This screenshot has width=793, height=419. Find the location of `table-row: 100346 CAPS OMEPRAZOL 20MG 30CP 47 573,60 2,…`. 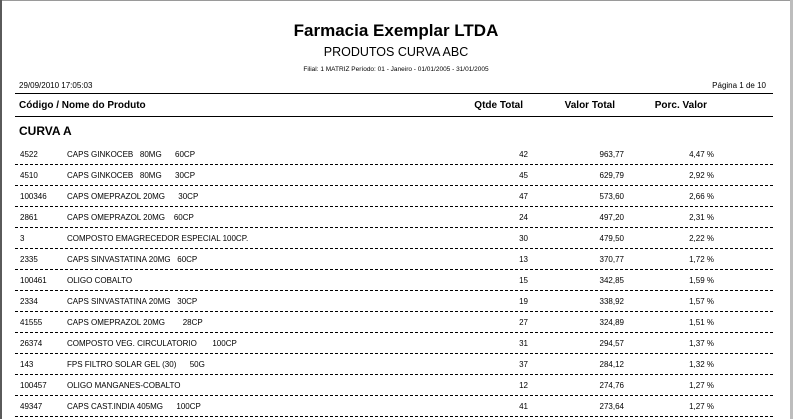

table-row: 100346 CAPS OMEPRAZOL 20MG 30CP 47 573,60 2,… is located at coordinates (394, 196).